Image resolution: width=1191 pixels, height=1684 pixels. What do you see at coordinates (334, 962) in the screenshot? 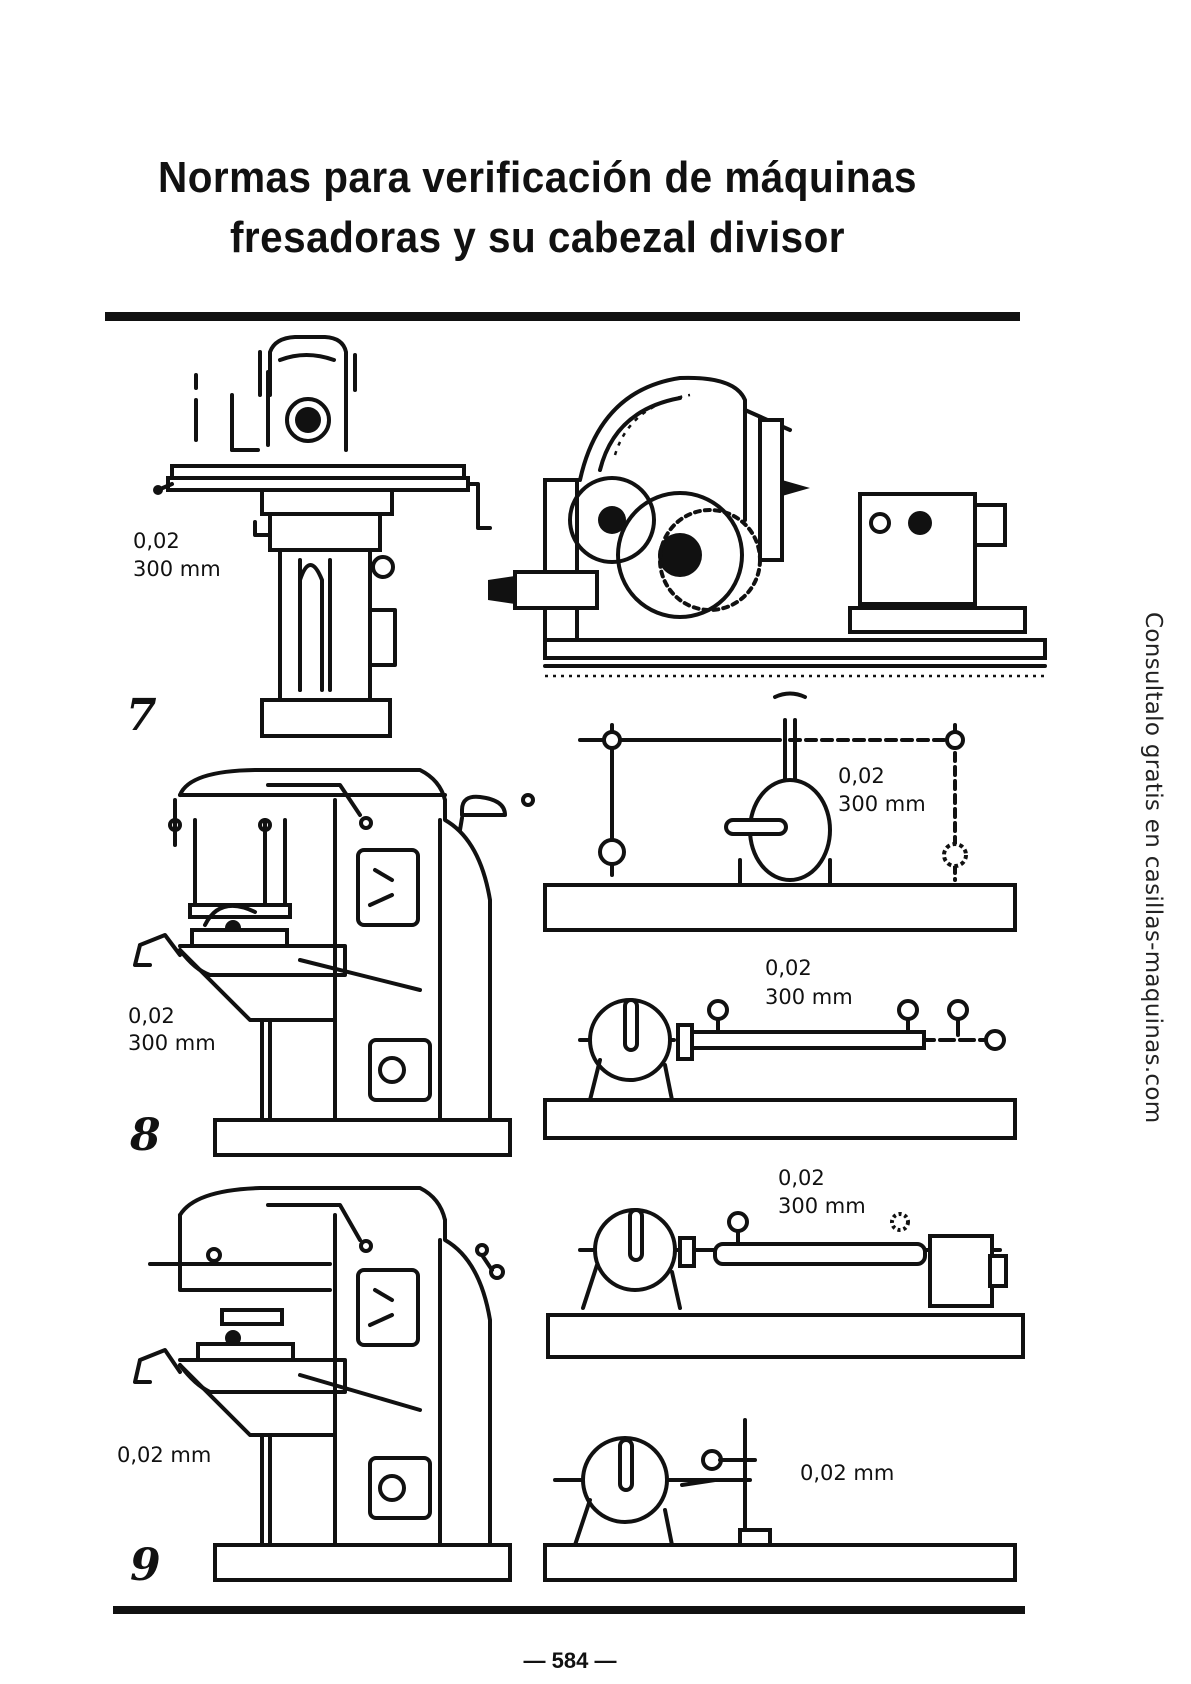
I see `fig8-milling-machine-side` at bounding box center [334, 962].